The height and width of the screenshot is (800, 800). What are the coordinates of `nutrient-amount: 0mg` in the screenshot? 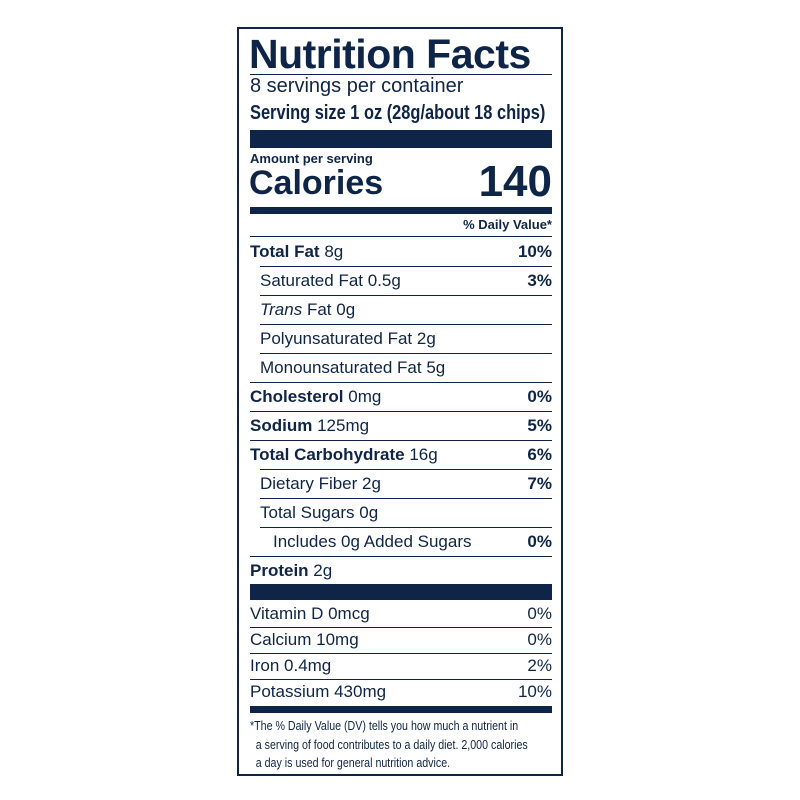 It's located at (365, 396).